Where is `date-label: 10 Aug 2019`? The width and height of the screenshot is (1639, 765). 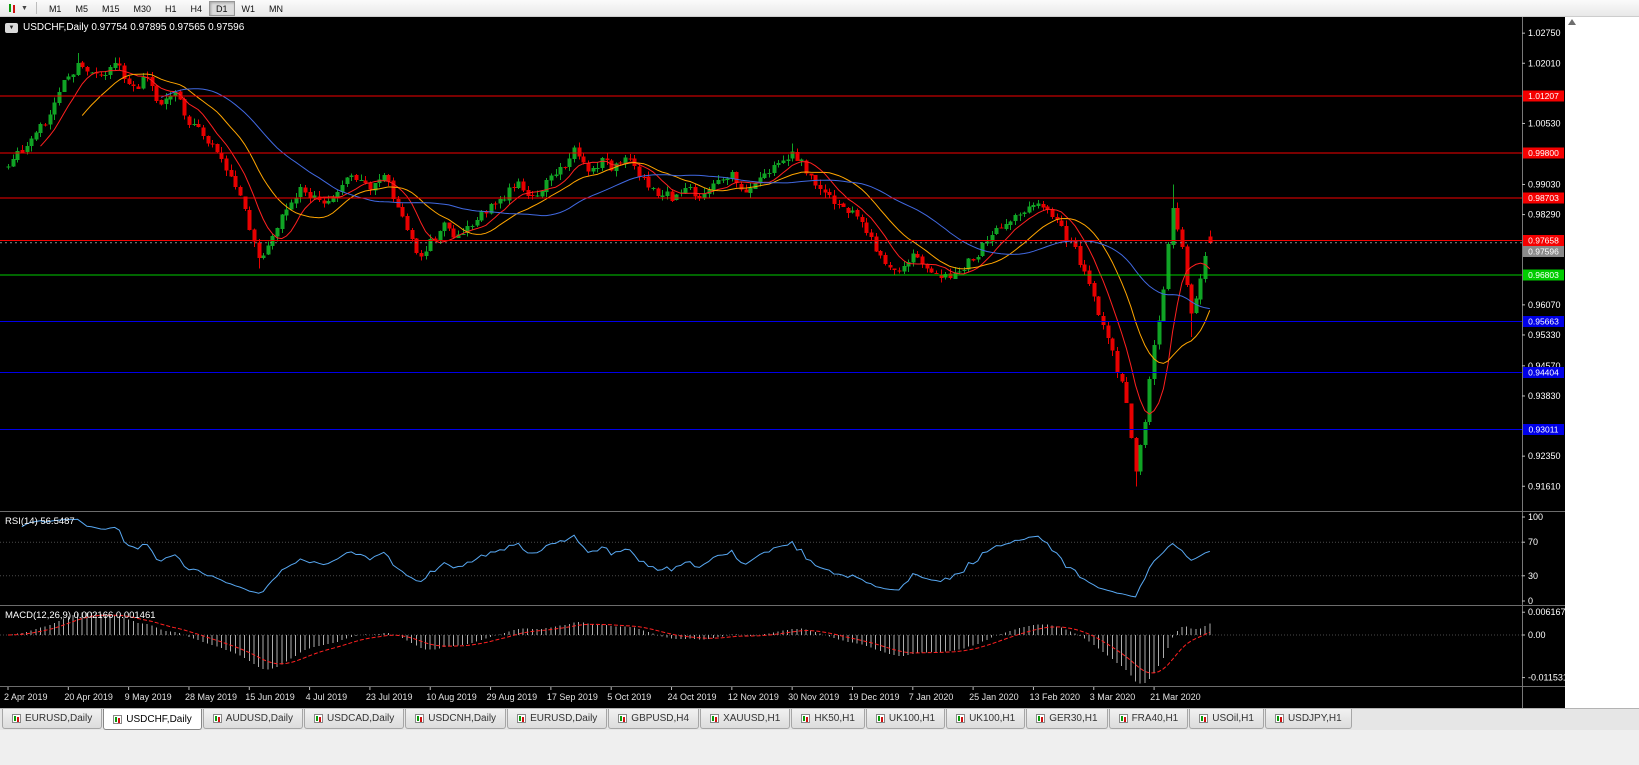 date-label: 10 Aug 2019 is located at coordinates (451, 697).